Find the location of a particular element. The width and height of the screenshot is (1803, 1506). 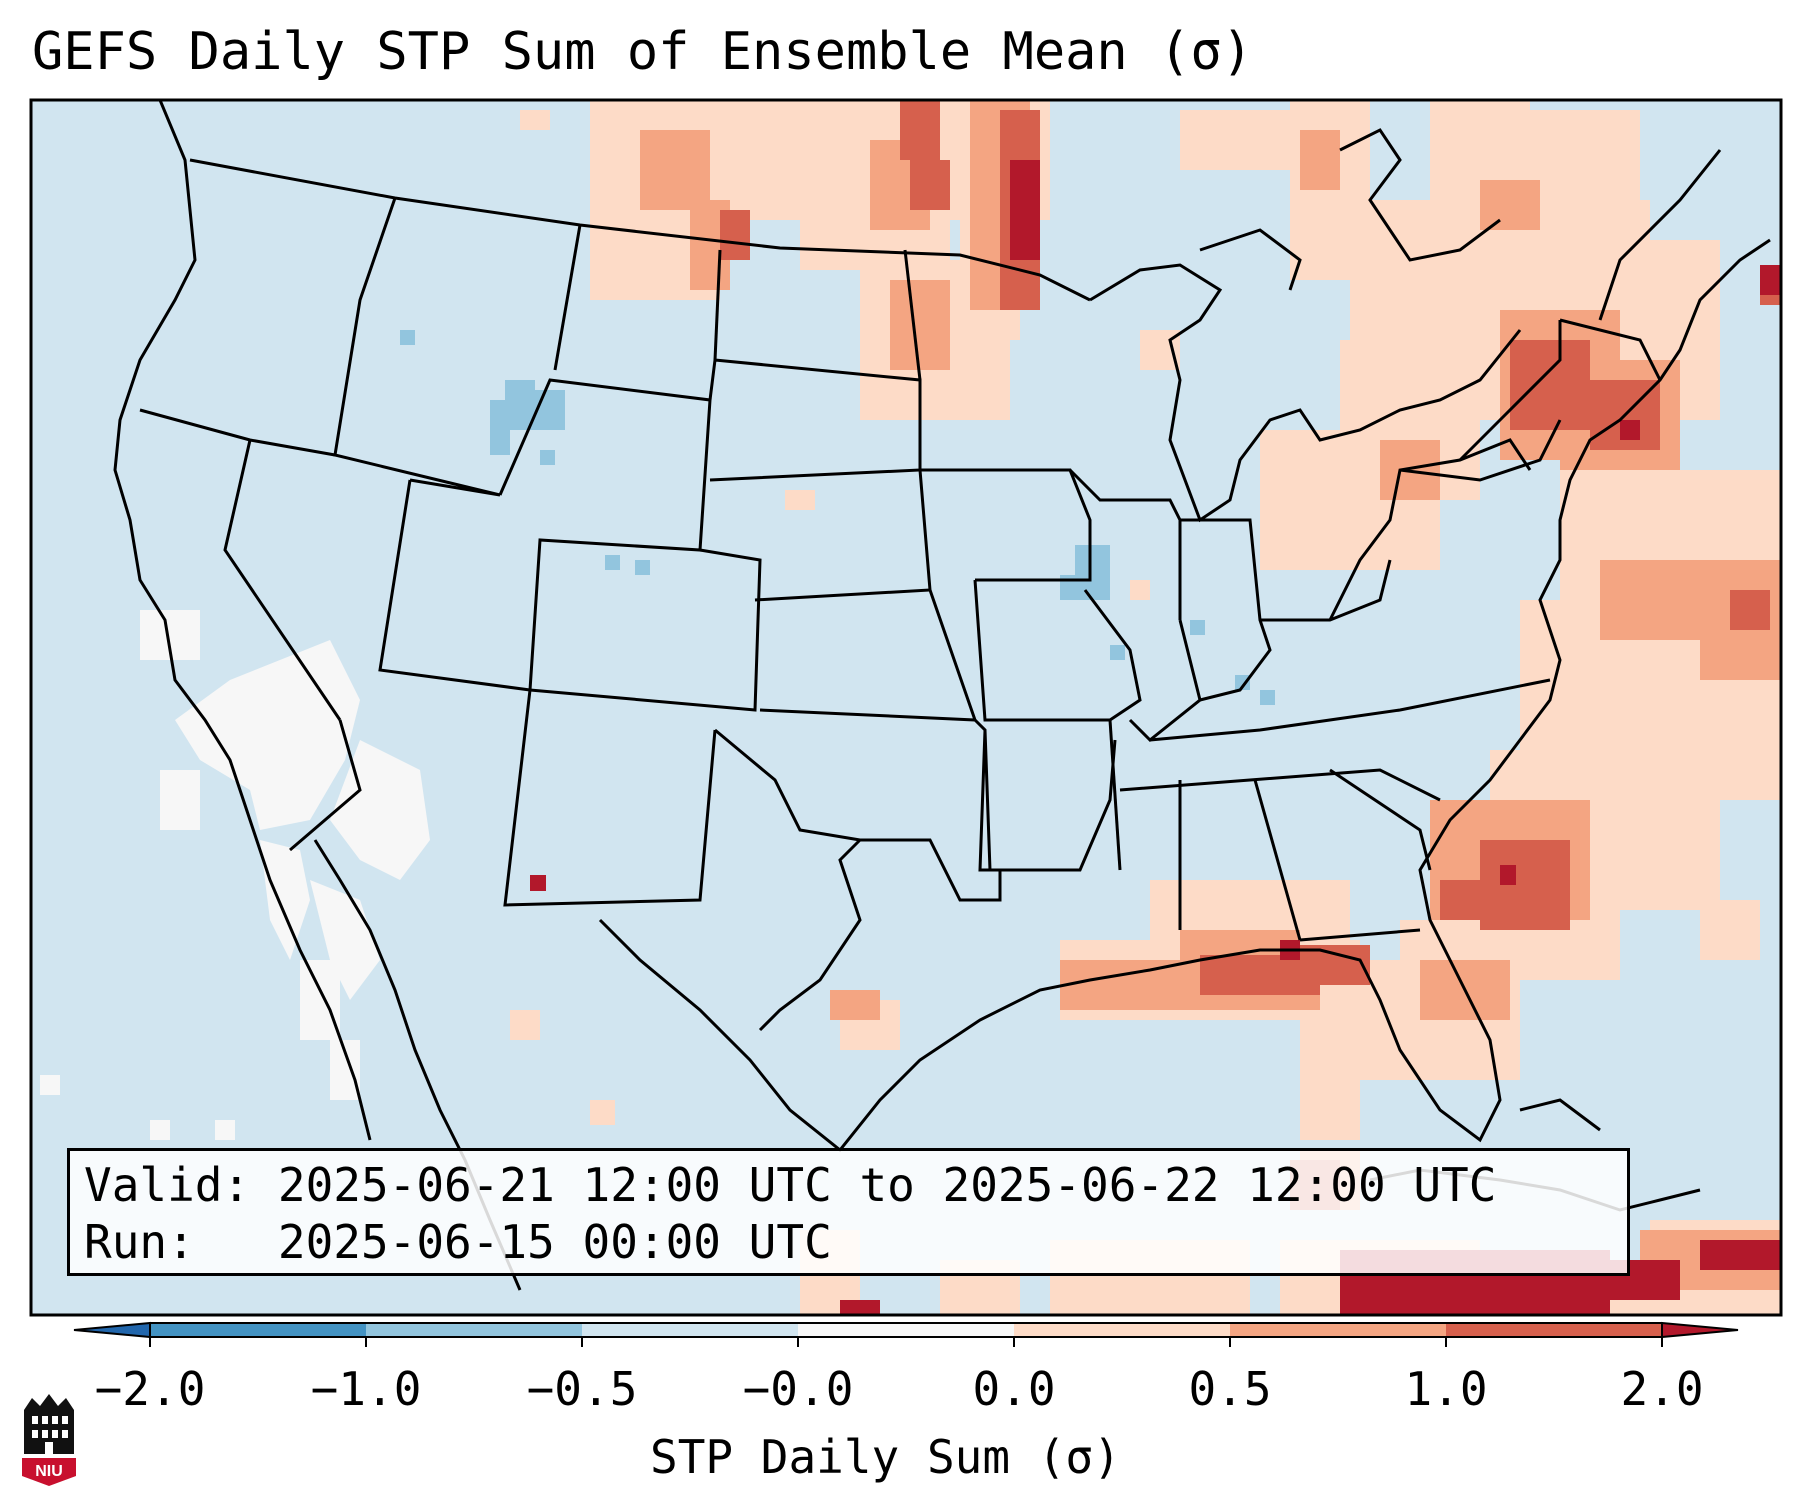

run-row: Run: 2025-06-15 00:00 UTC is located at coordinates (848, 1242).